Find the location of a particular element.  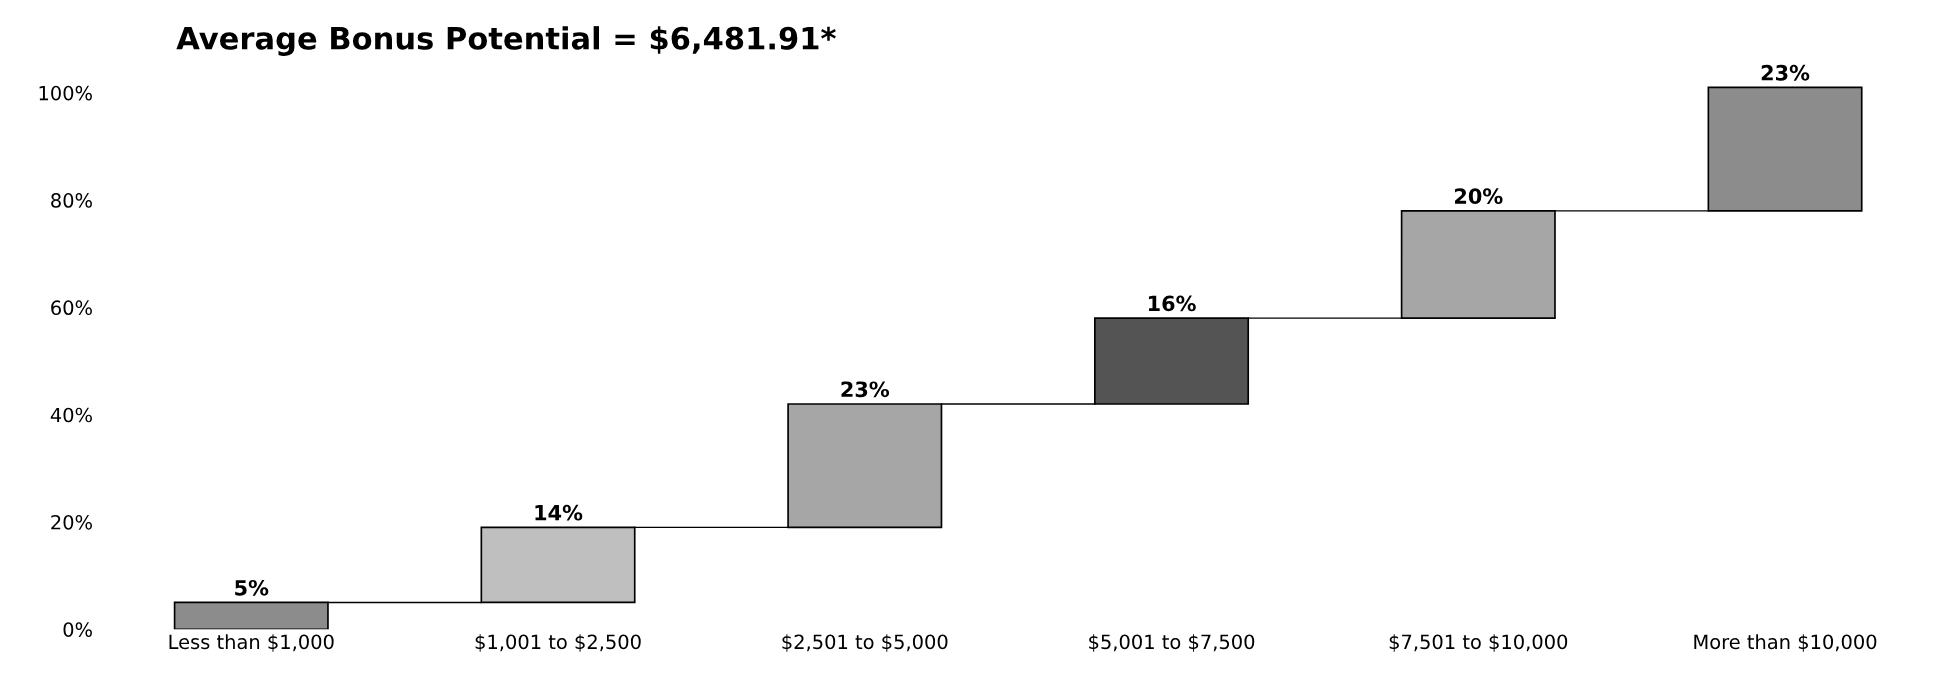

y-tick-label: 80% is located at coordinates (71, 200).